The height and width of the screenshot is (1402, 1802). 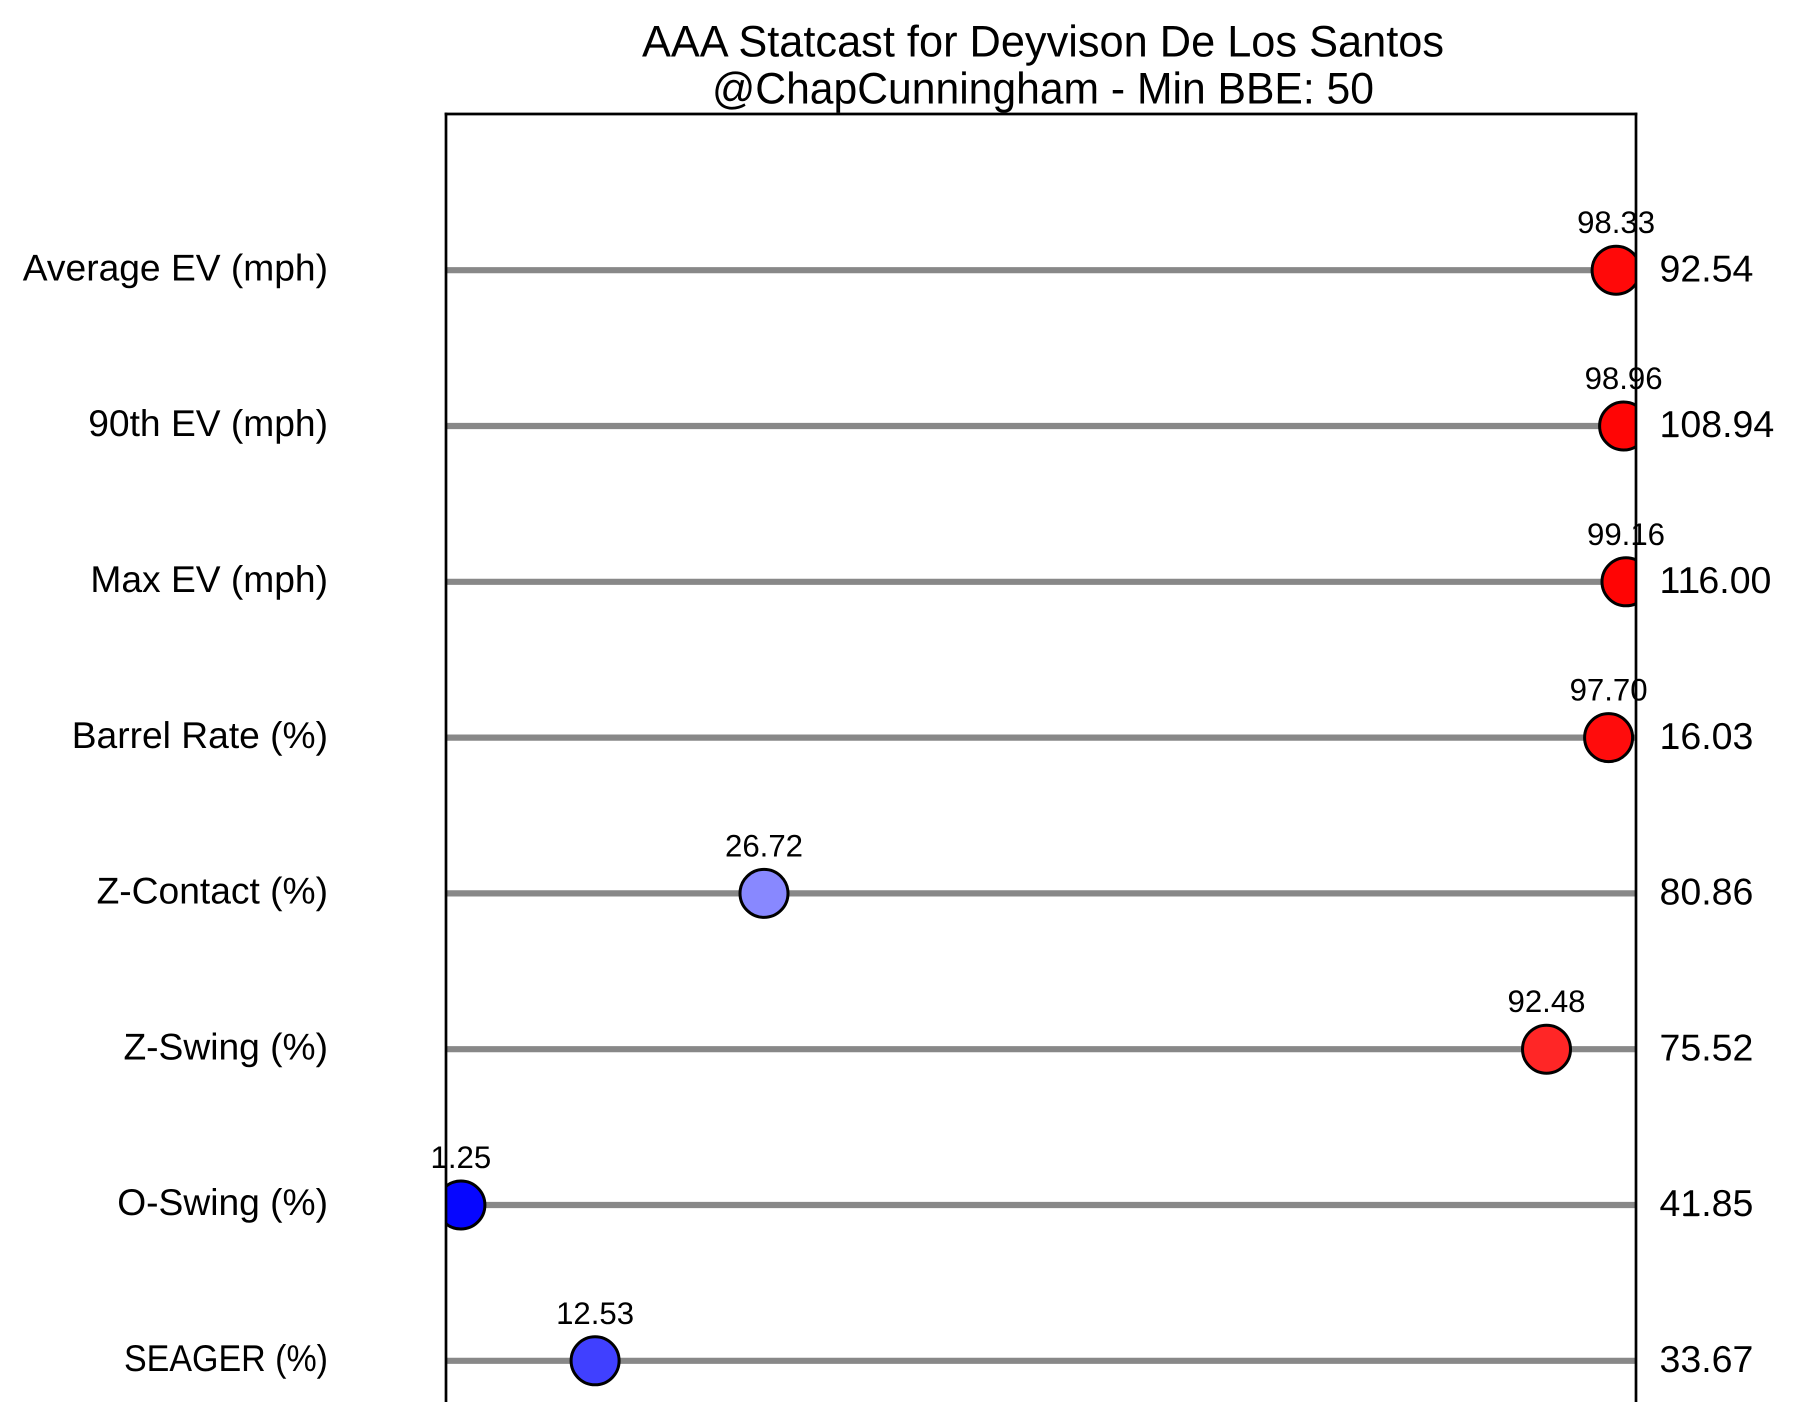 I want to click on svg-text: 90th EV (mph), so click(x=208, y=423).